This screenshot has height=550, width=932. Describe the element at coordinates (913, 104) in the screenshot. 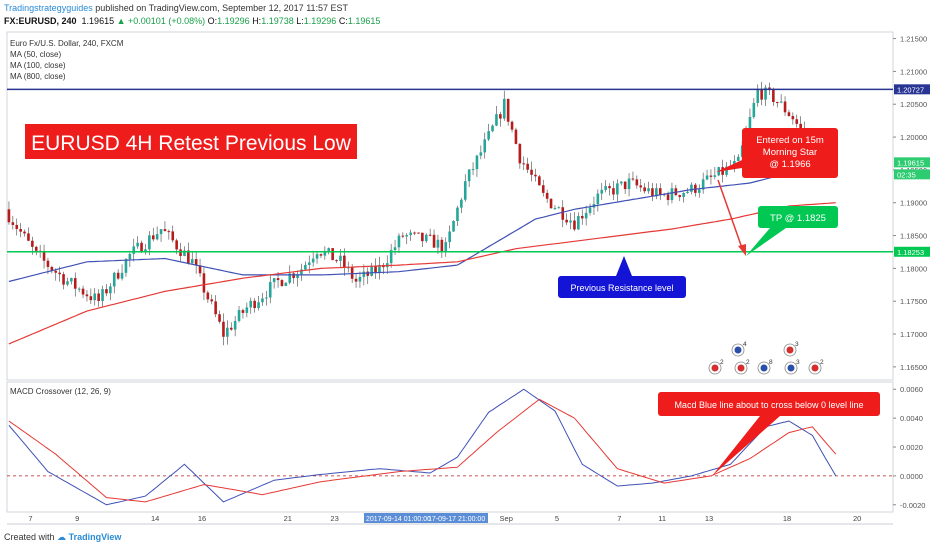

I see `price-axis-label: 1.20500` at that location.